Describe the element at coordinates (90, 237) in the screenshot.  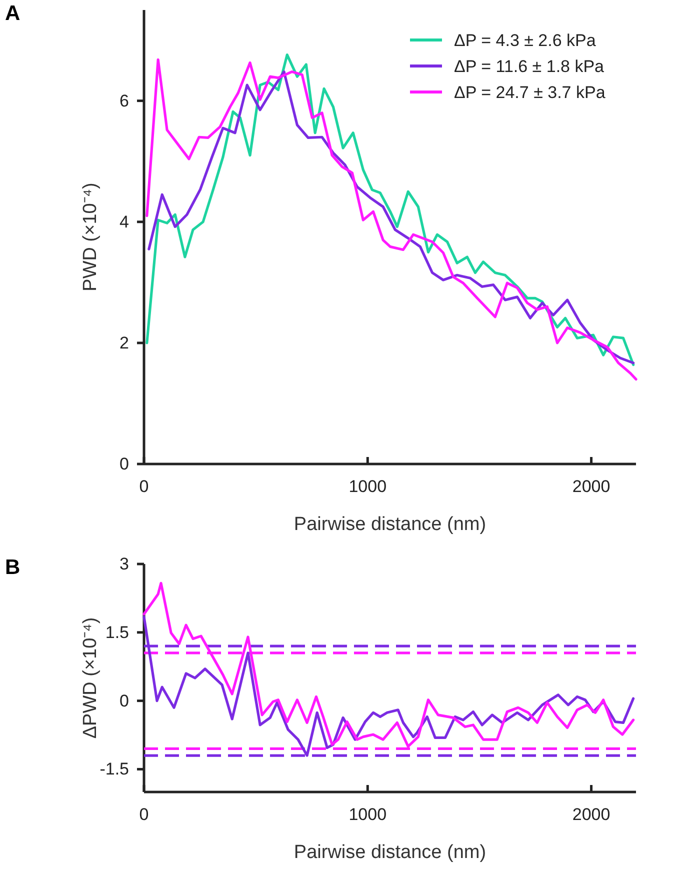
I see `y-axis-title: PWD (×10⁻⁴)` at that location.